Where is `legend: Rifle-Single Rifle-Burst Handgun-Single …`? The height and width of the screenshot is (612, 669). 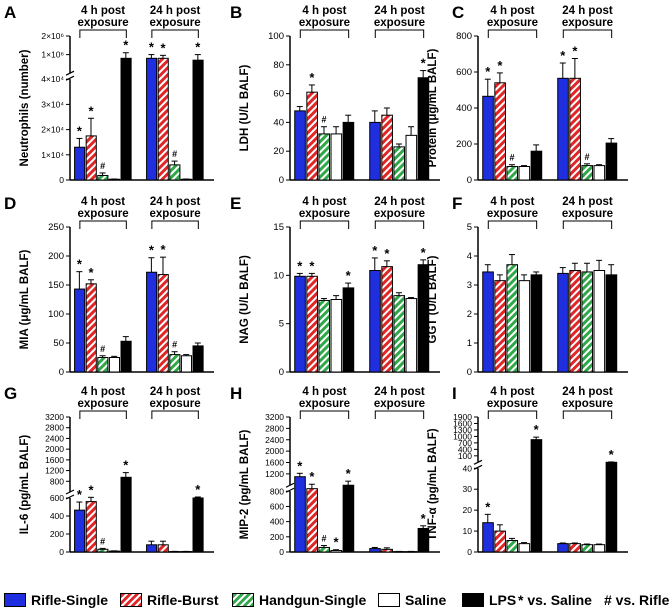
legend: Rifle-Single Rifle-Burst Handgun-Single … is located at coordinates (334, 600).